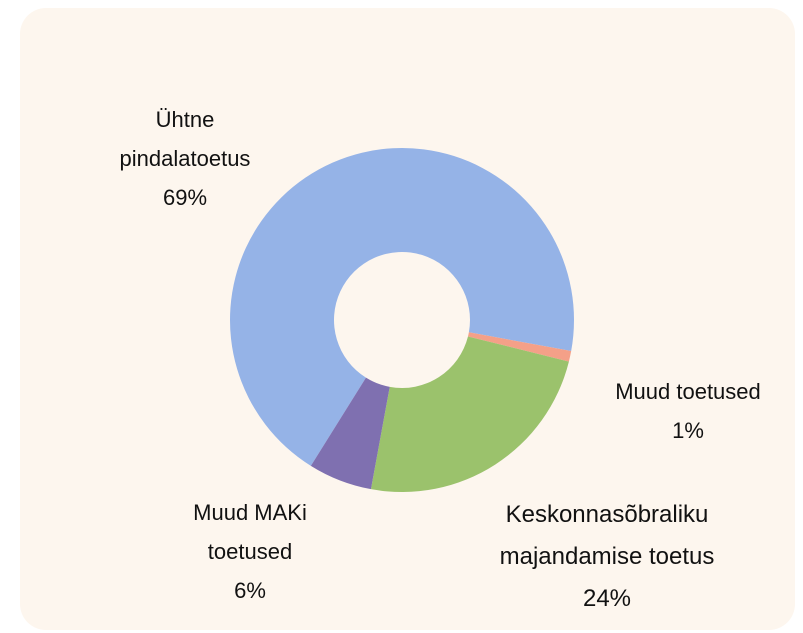  What do you see at coordinates (688, 391) in the screenshot?
I see `category-label: Muud toetused` at bounding box center [688, 391].